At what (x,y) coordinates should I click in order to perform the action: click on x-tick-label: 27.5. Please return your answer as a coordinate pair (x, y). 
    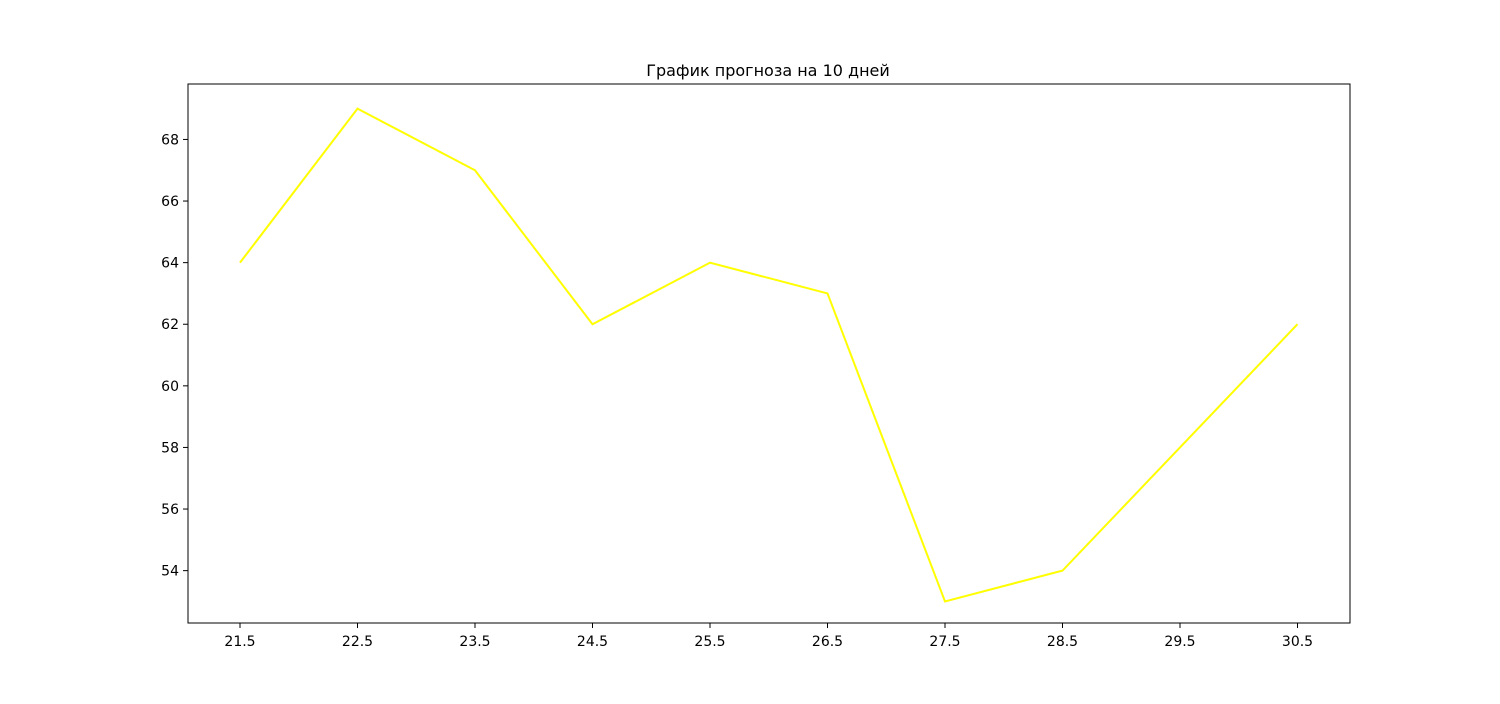
    Looking at the image, I should click on (944, 642).